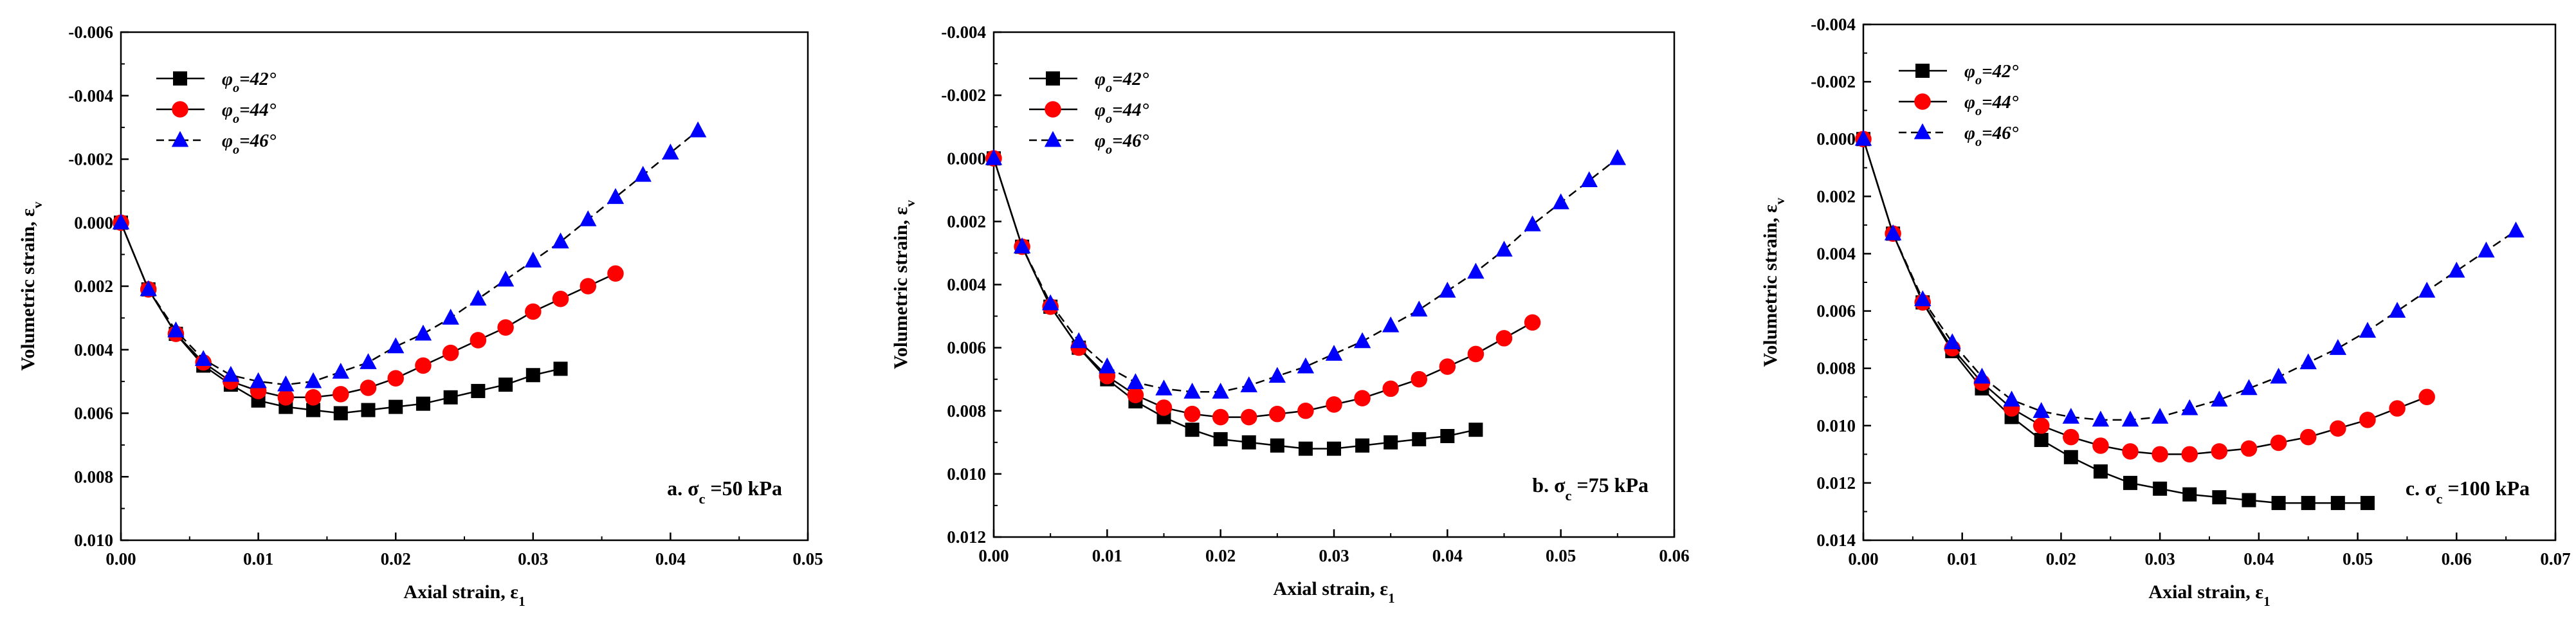  I want to click on x-tick-label: 0.06, so click(2457, 559).